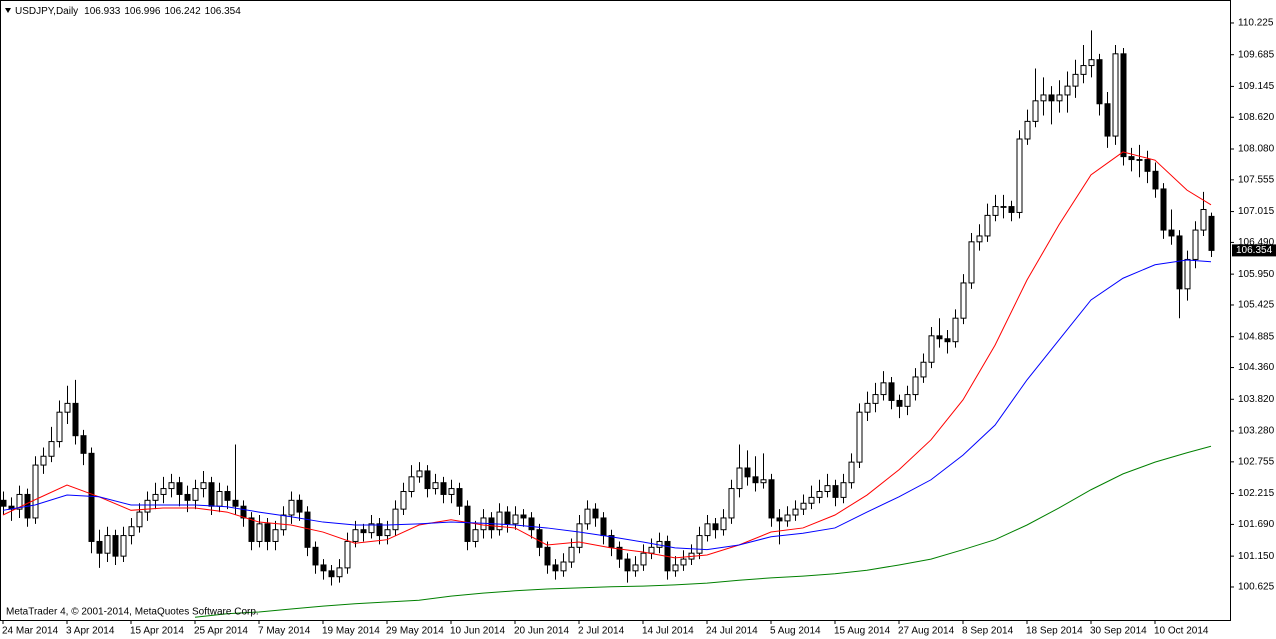 This screenshot has width=1276, height=639. What do you see at coordinates (415, 631) in the screenshot?
I see `x-tick-label: 29 May 2014` at bounding box center [415, 631].